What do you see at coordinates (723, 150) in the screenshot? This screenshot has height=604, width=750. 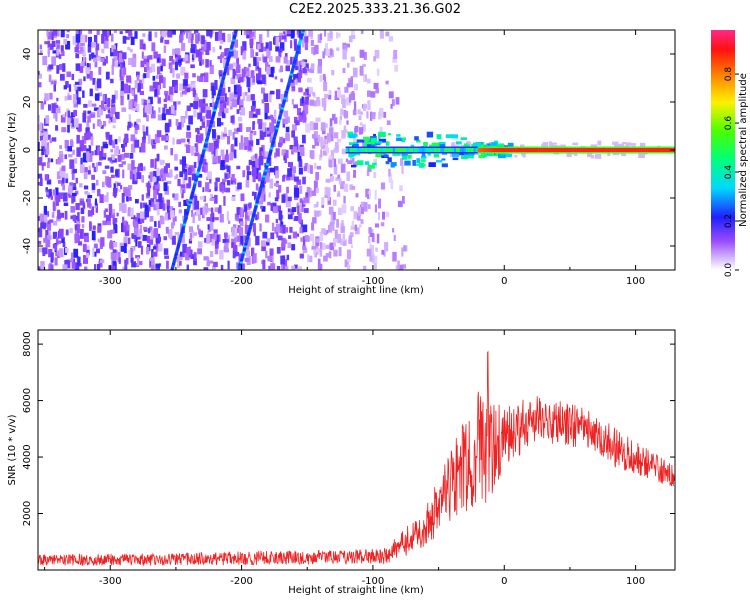 I see `colorbar-gradient` at bounding box center [723, 150].